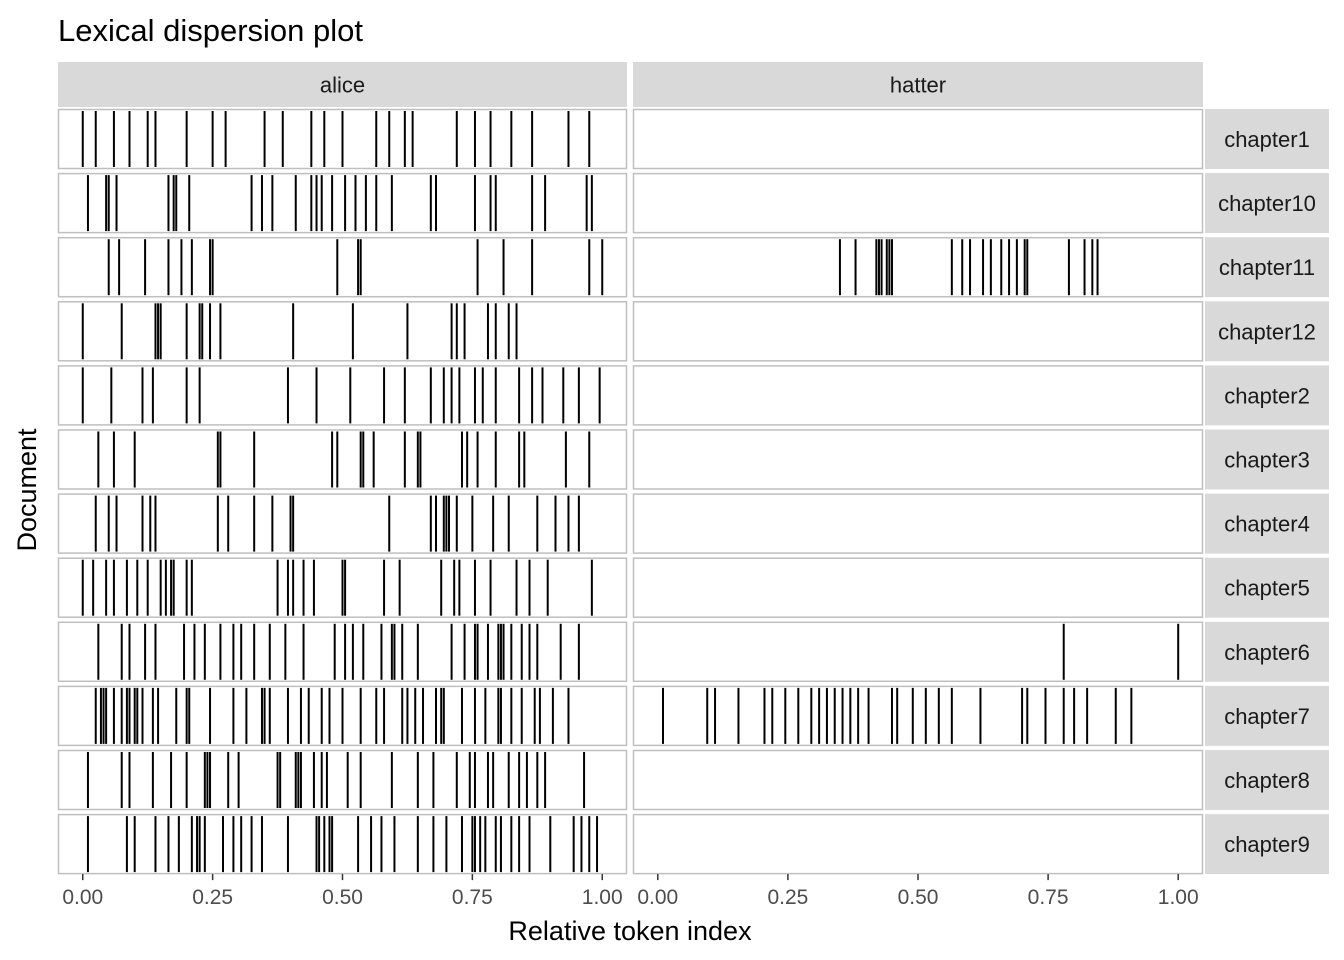 The image size is (1344, 960). What do you see at coordinates (918, 267) in the screenshot?
I see `panel-hatter-chapter11` at bounding box center [918, 267].